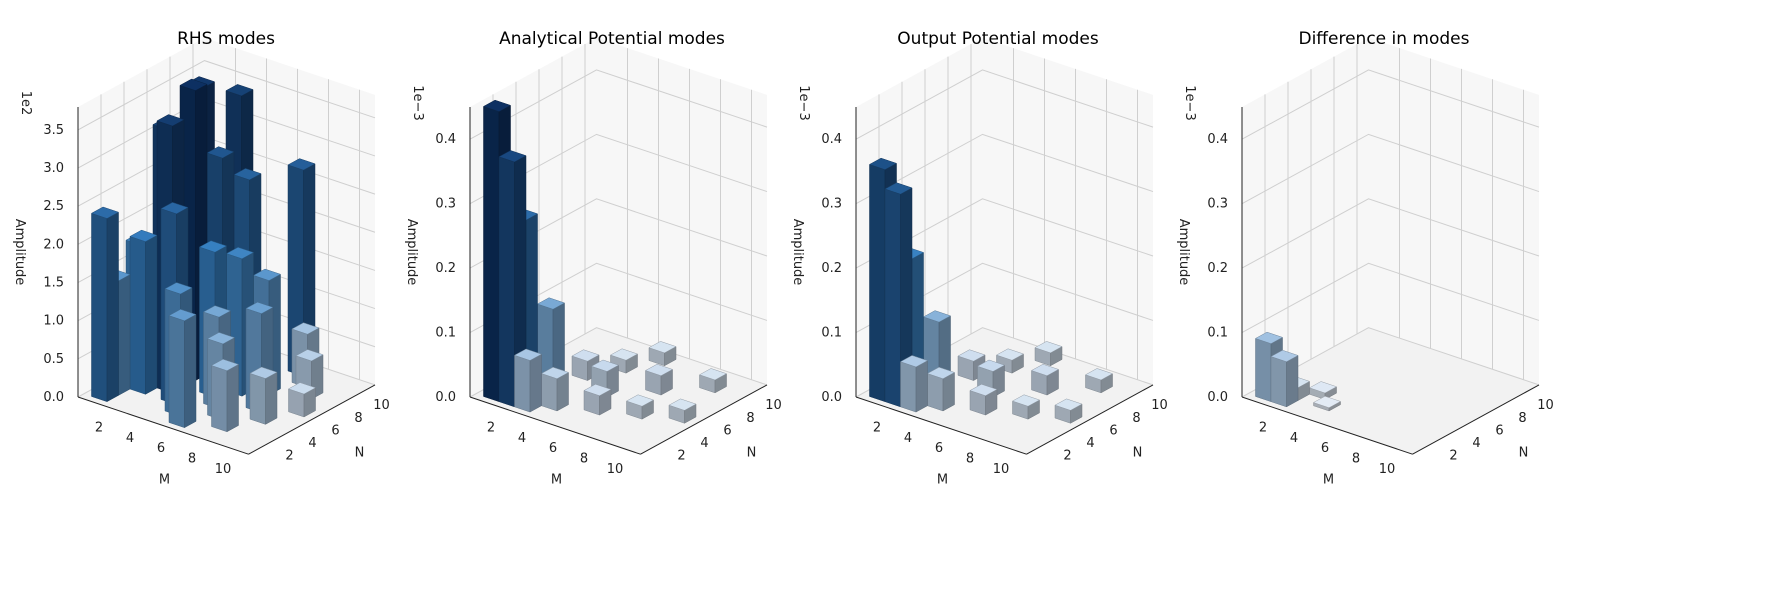 The width and height of the screenshot is (1789, 594). Describe the element at coordinates (53, 244) in the screenshot. I see `z-tick-label: 2.0` at that location.